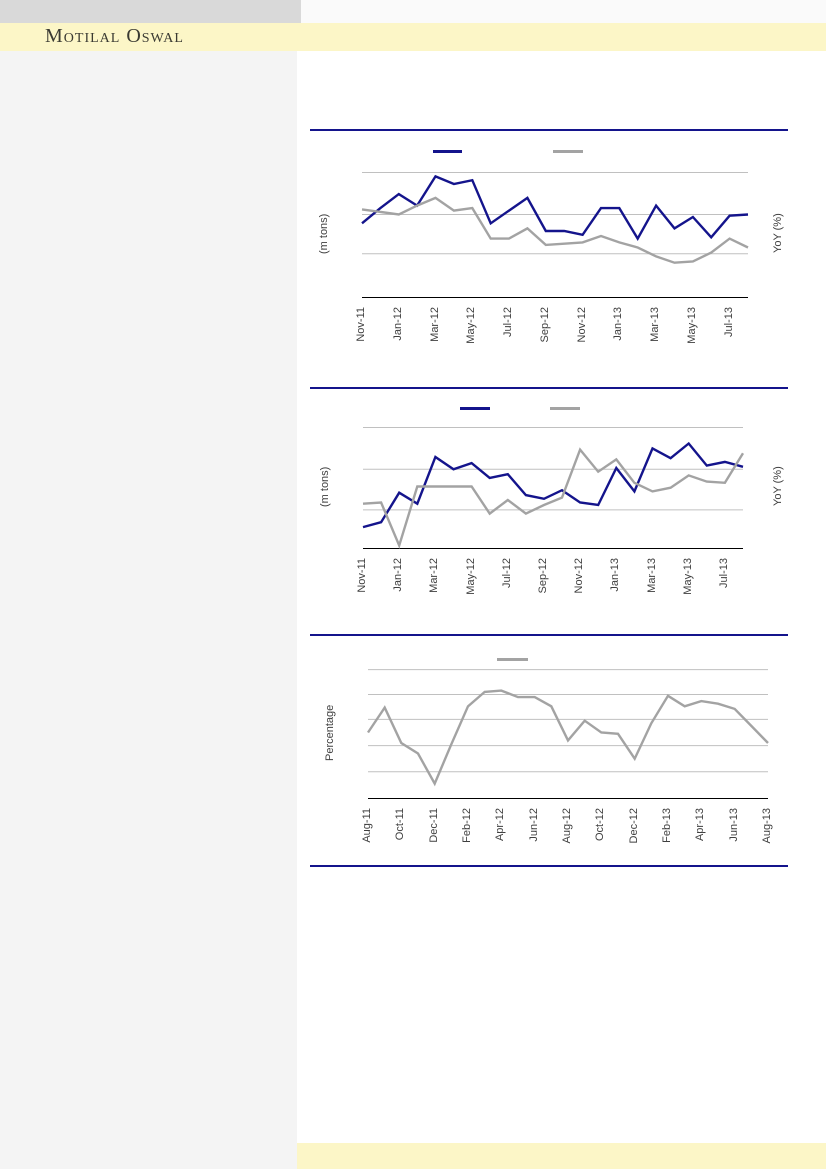 The width and height of the screenshot is (826, 1169). What do you see at coordinates (367, 825) in the screenshot?
I see `x-tick-label: Aug-11` at bounding box center [367, 825].